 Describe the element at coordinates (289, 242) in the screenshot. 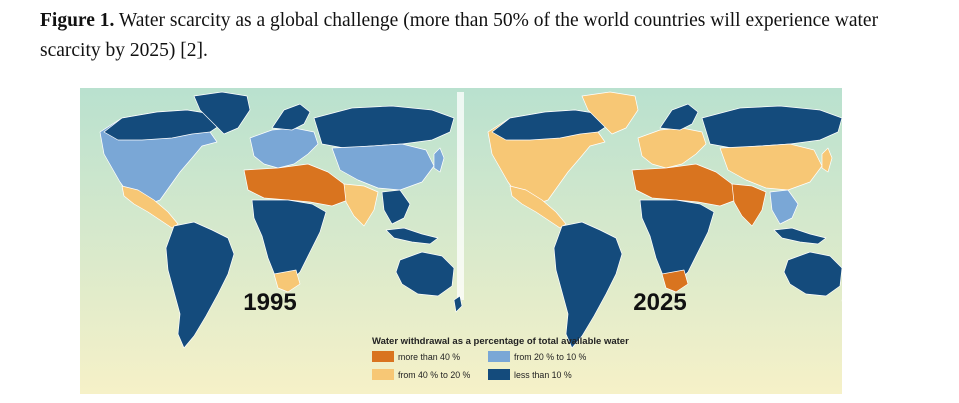

I see `region-af-1995` at that location.